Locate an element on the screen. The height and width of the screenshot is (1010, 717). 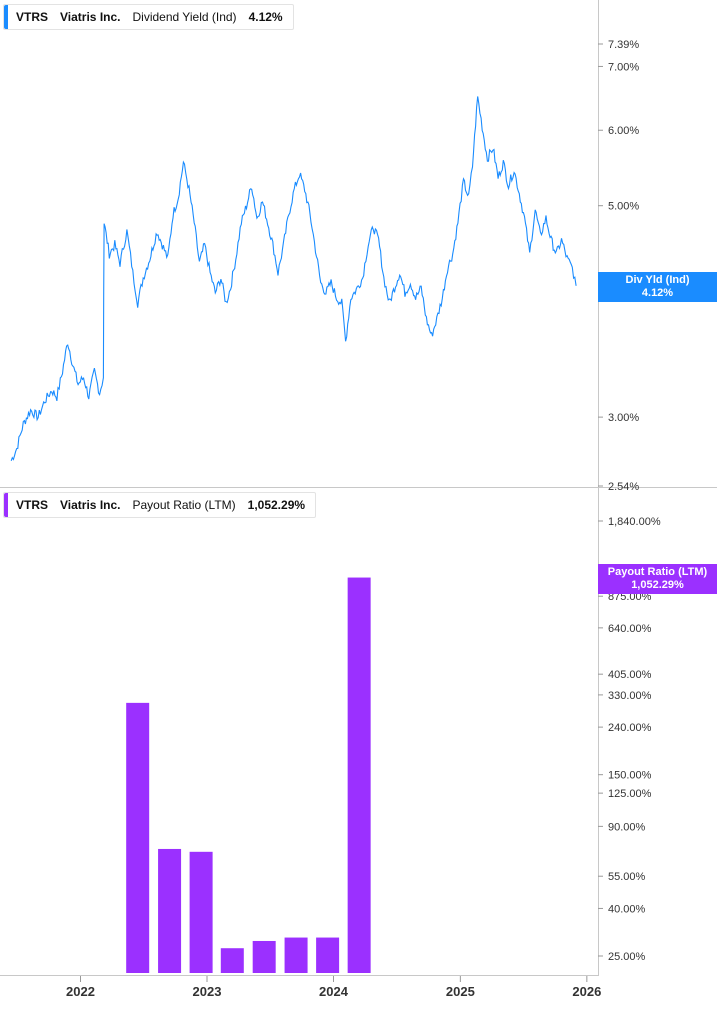
y-tick-label: 40.00% is located at coordinates (627, 909).